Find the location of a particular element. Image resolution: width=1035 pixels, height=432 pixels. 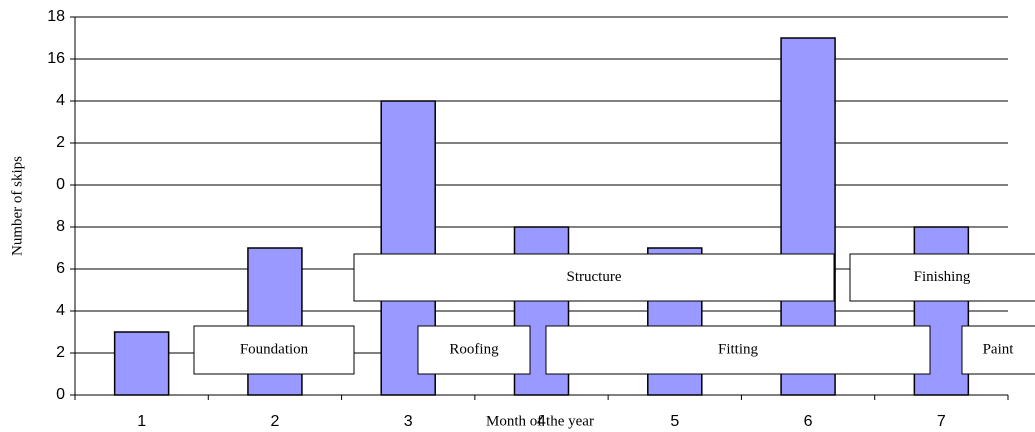

x-tick-label: 7 is located at coordinates (941, 421).